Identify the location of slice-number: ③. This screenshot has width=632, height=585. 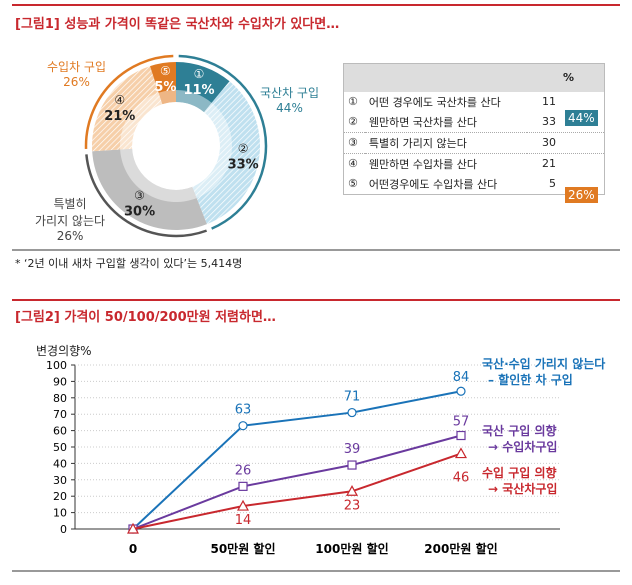
(139, 195).